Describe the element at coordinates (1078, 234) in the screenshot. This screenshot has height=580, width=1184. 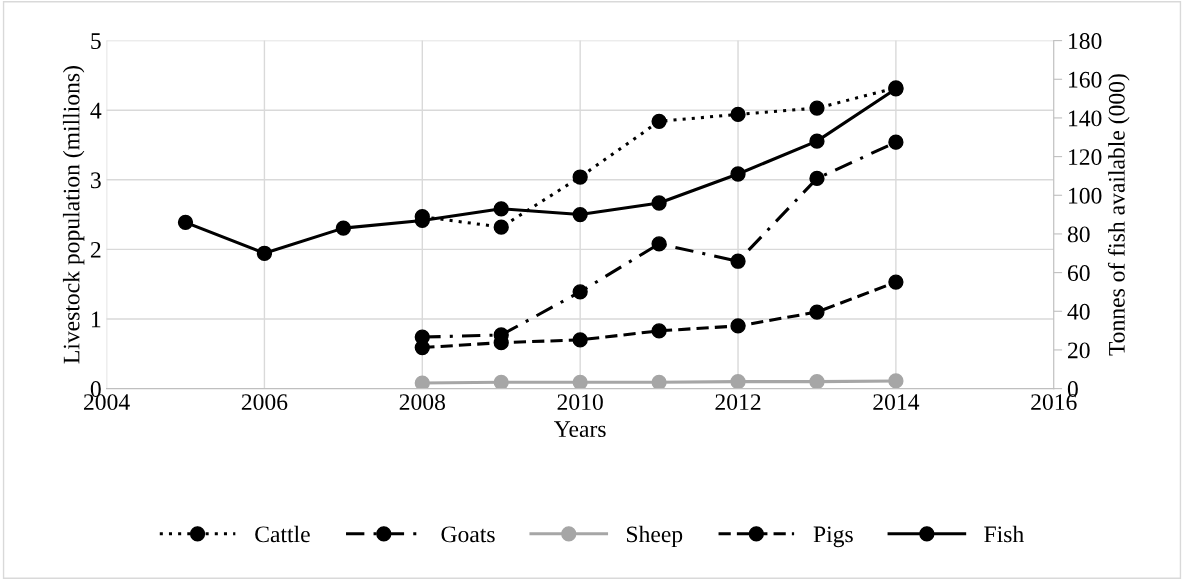
I see `y2-tick-label: 80` at that location.